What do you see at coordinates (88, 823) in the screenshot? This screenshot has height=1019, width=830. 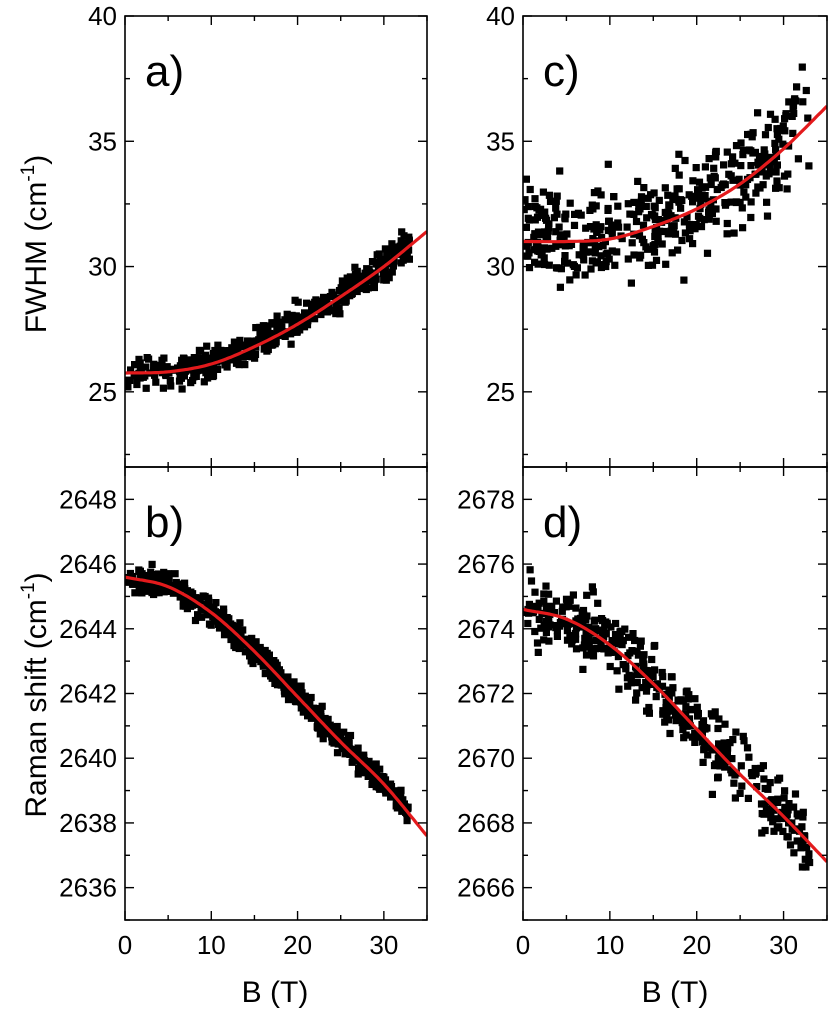 I see `y-tick-label: 2638` at bounding box center [88, 823].